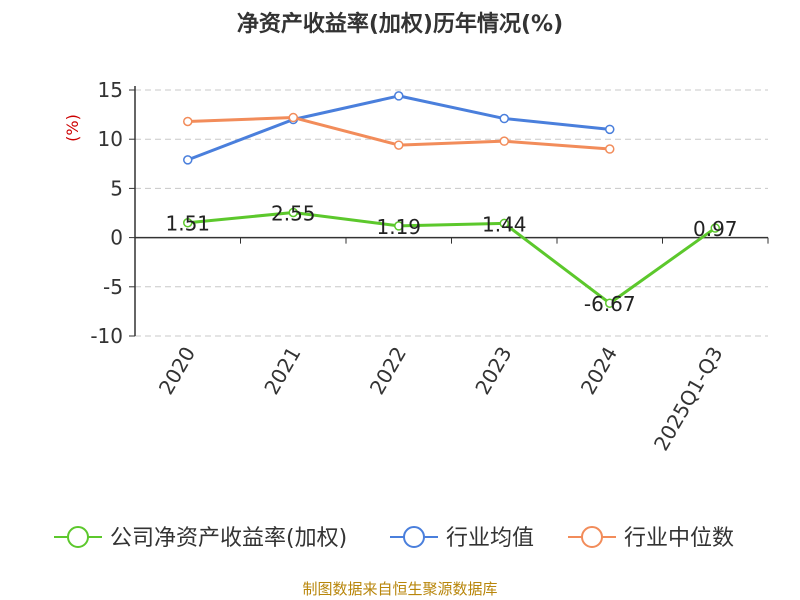 The image size is (800, 600). I want to click on y-tick-label: 5, so click(116, 188).